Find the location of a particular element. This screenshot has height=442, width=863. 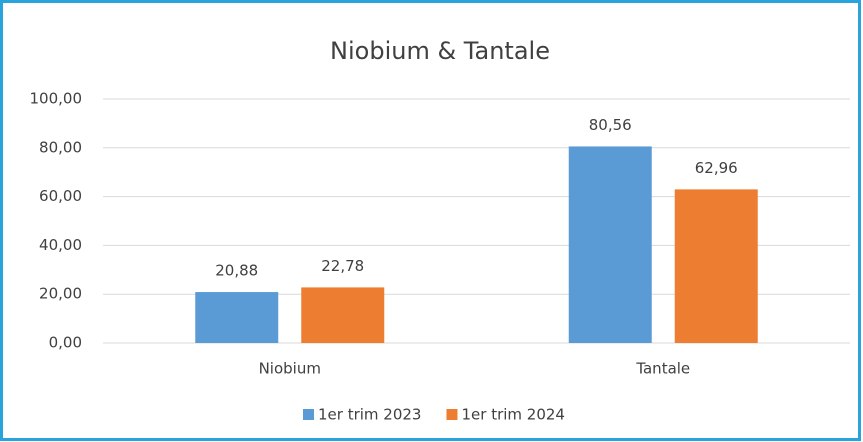

legend-label: 1er trim 2024 is located at coordinates (512, 415).